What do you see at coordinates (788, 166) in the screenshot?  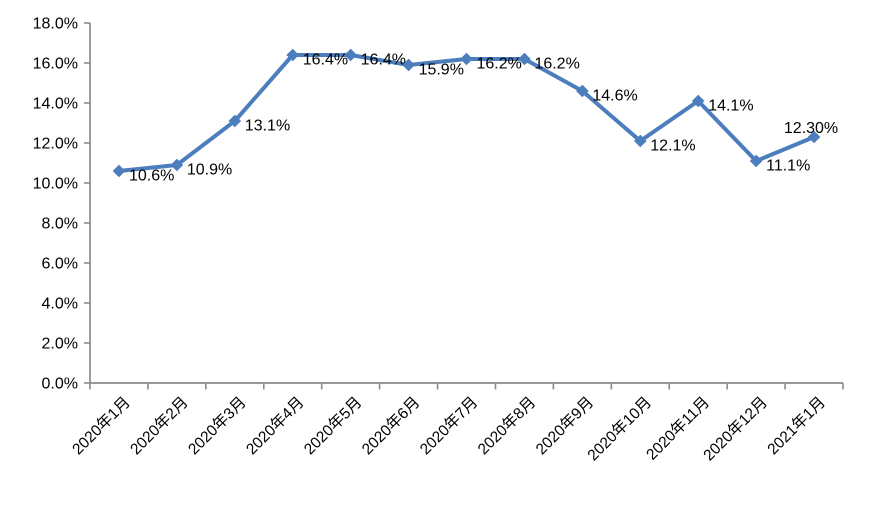 I see `data-label: 11.1%` at bounding box center [788, 166].